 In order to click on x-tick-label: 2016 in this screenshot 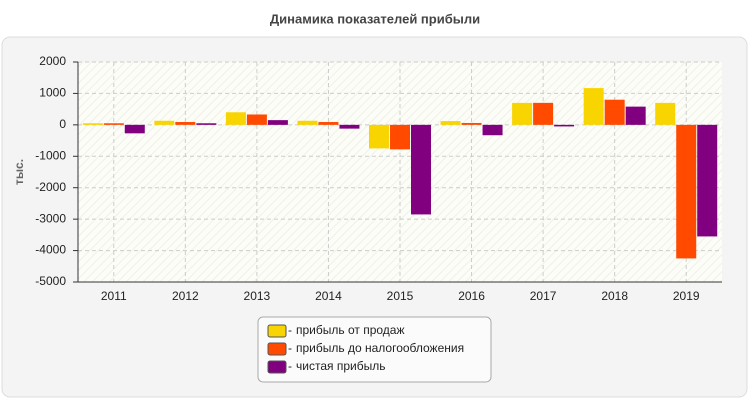, I will do `click(471, 296)`.